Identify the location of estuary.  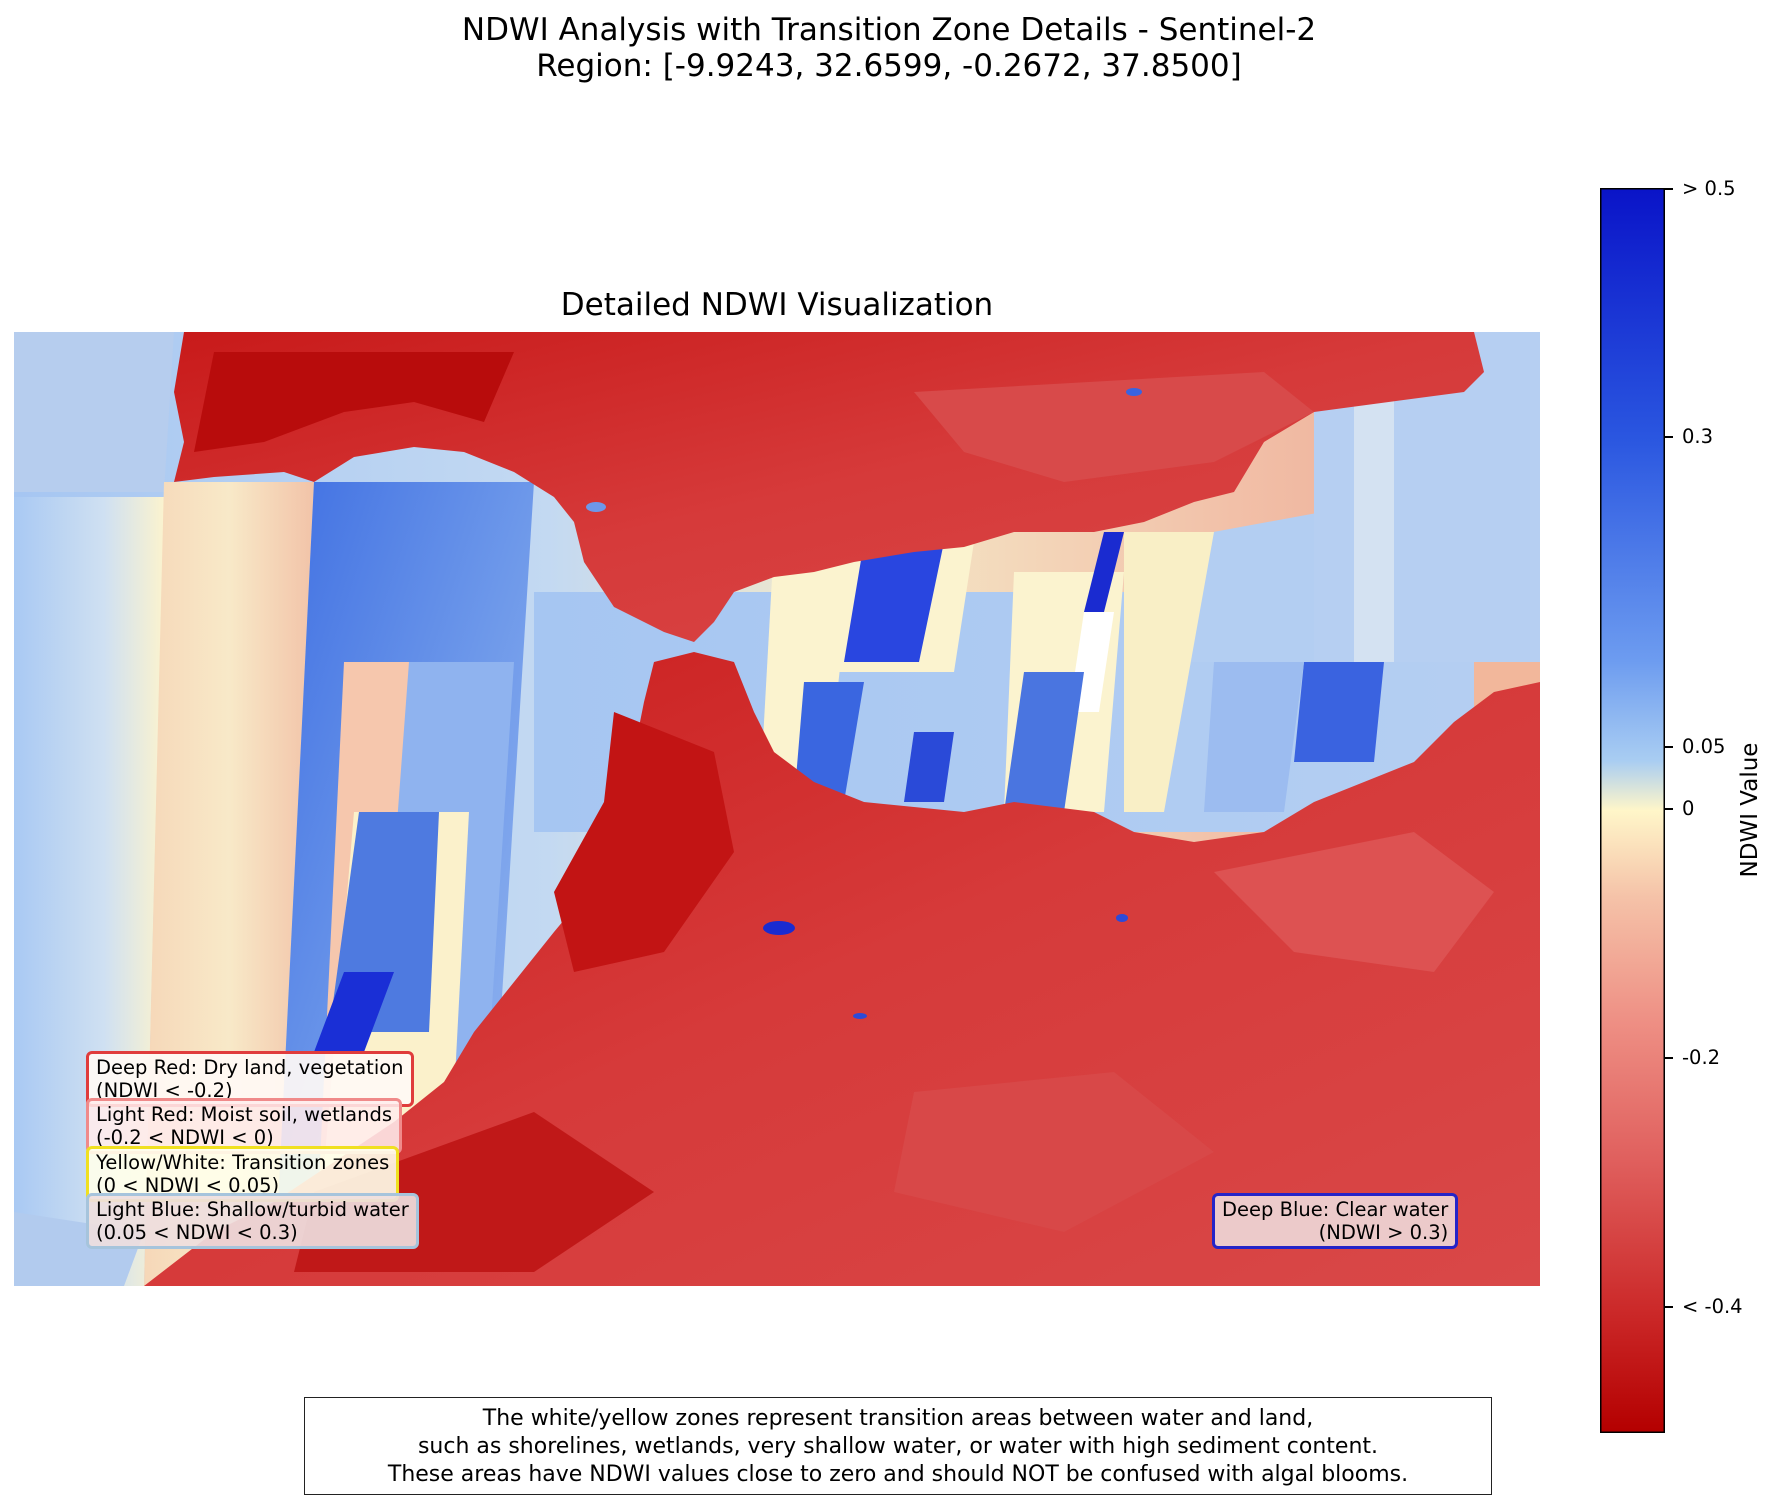
(596, 507).